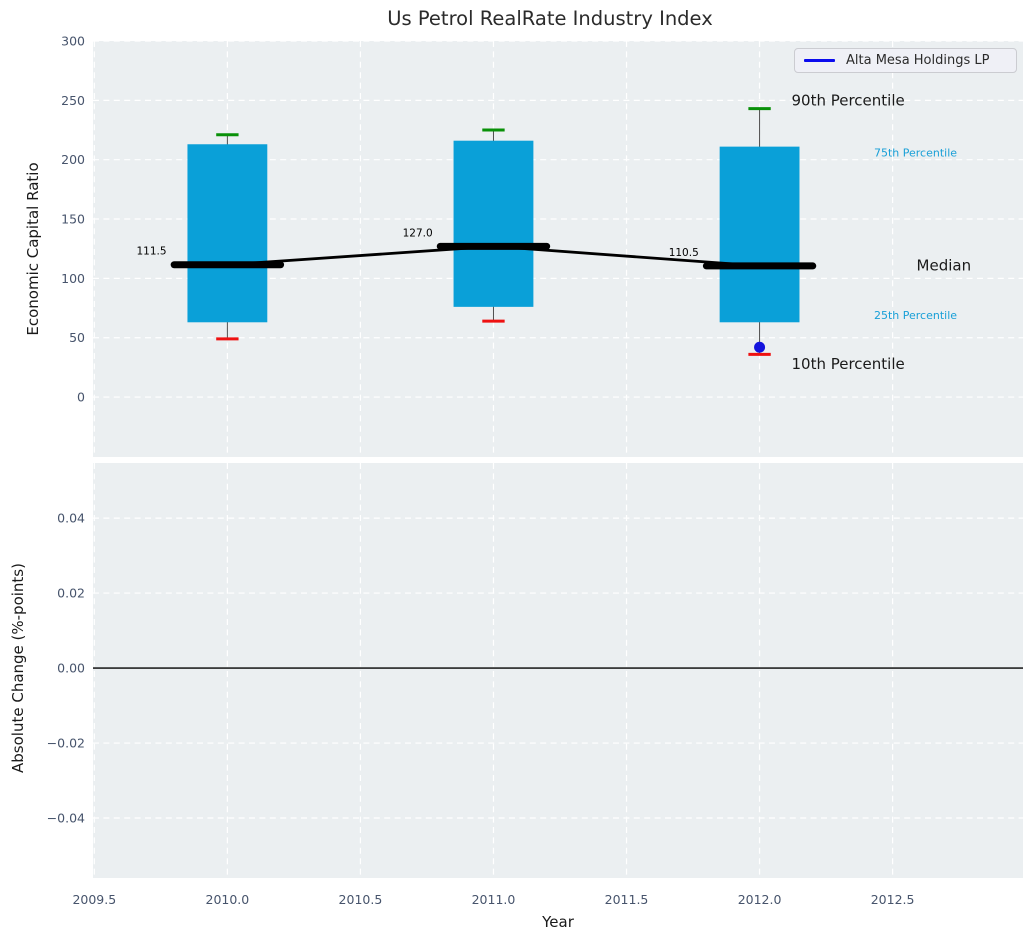  What do you see at coordinates (759, 234) in the screenshot?
I see `box-2012` at bounding box center [759, 234].